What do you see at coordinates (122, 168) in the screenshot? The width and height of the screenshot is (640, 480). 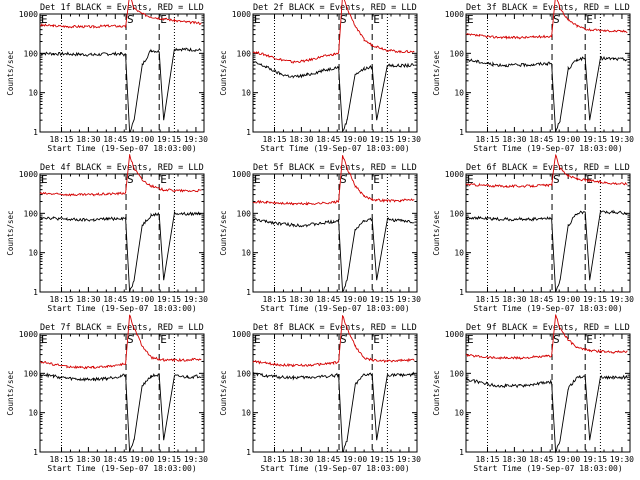 I see `panel-title: Det 4f BLACK = Events, RED = LLD` at bounding box center [122, 168].